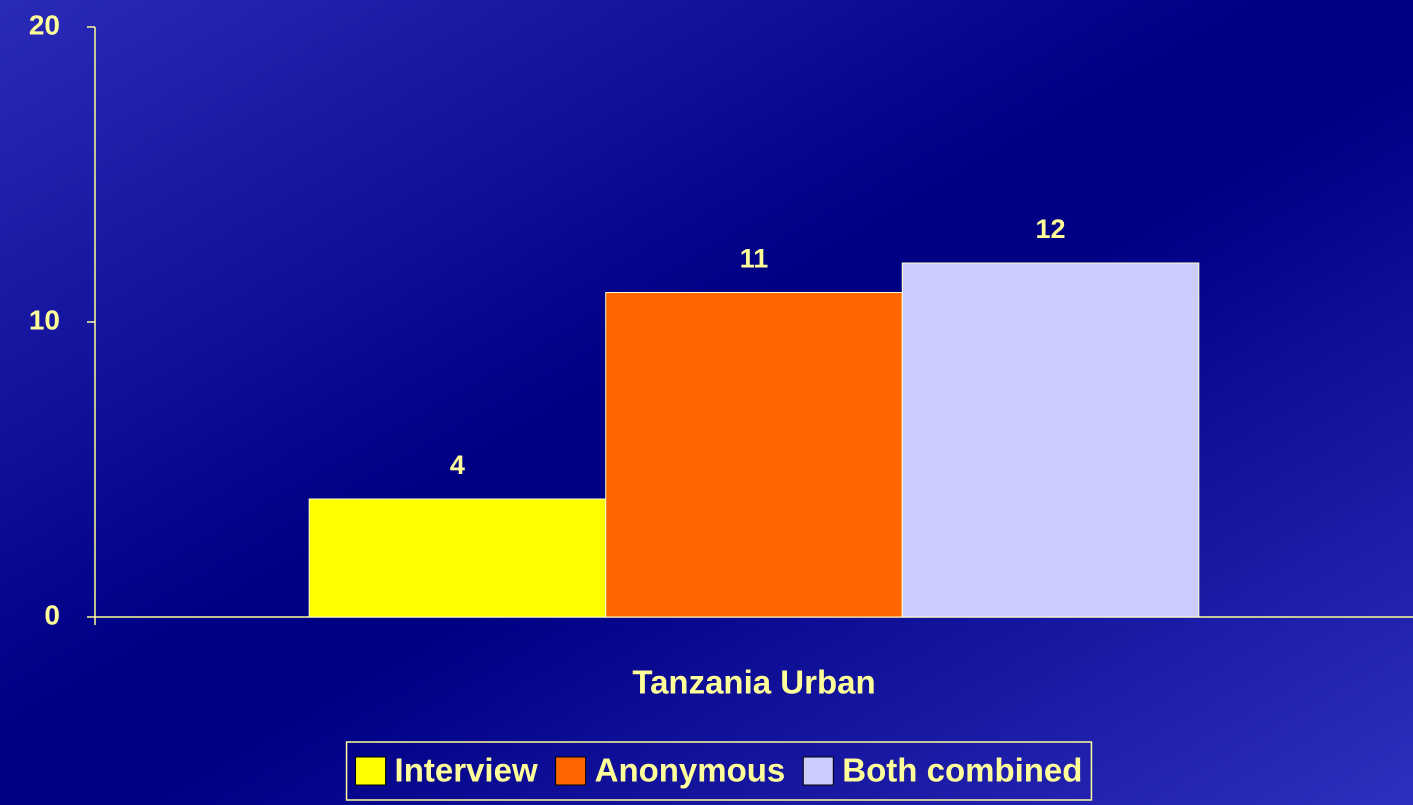 Image resolution: width=1413 pixels, height=805 pixels. What do you see at coordinates (1051, 229) in the screenshot?
I see `value-label: 12` at bounding box center [1051, 229].